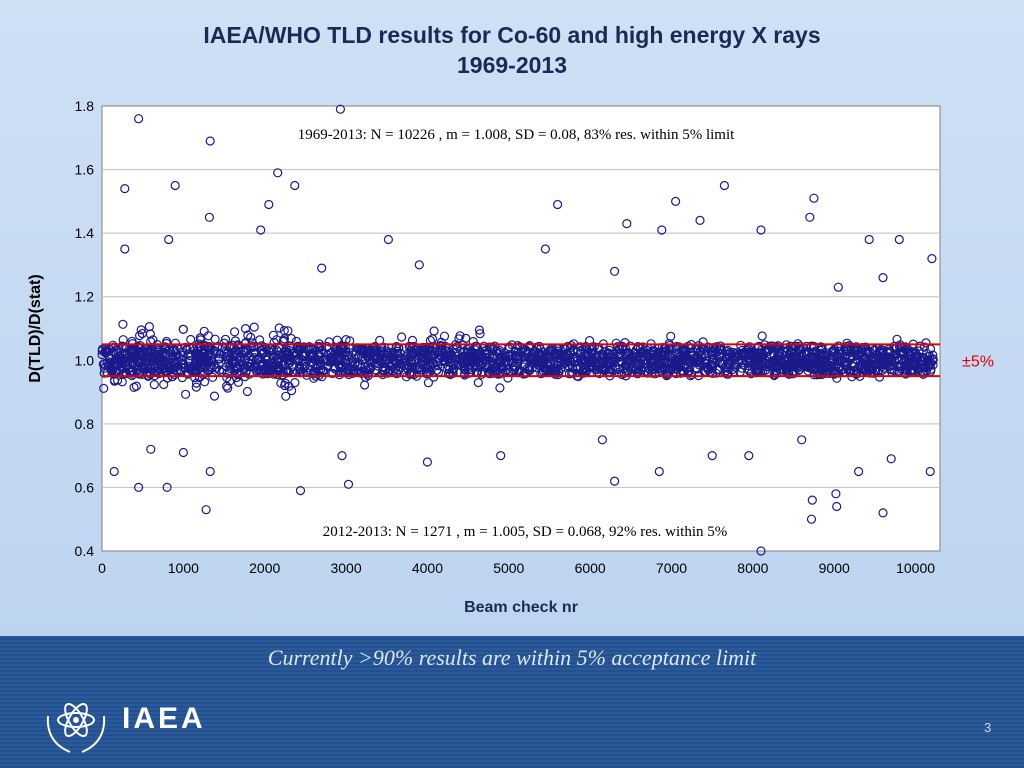 The image size is (1024, 768). What do you see at coordinates (345, 568) in the screenshot?
I see `x-tick-label: 3000` at bounding box center [345, 568].